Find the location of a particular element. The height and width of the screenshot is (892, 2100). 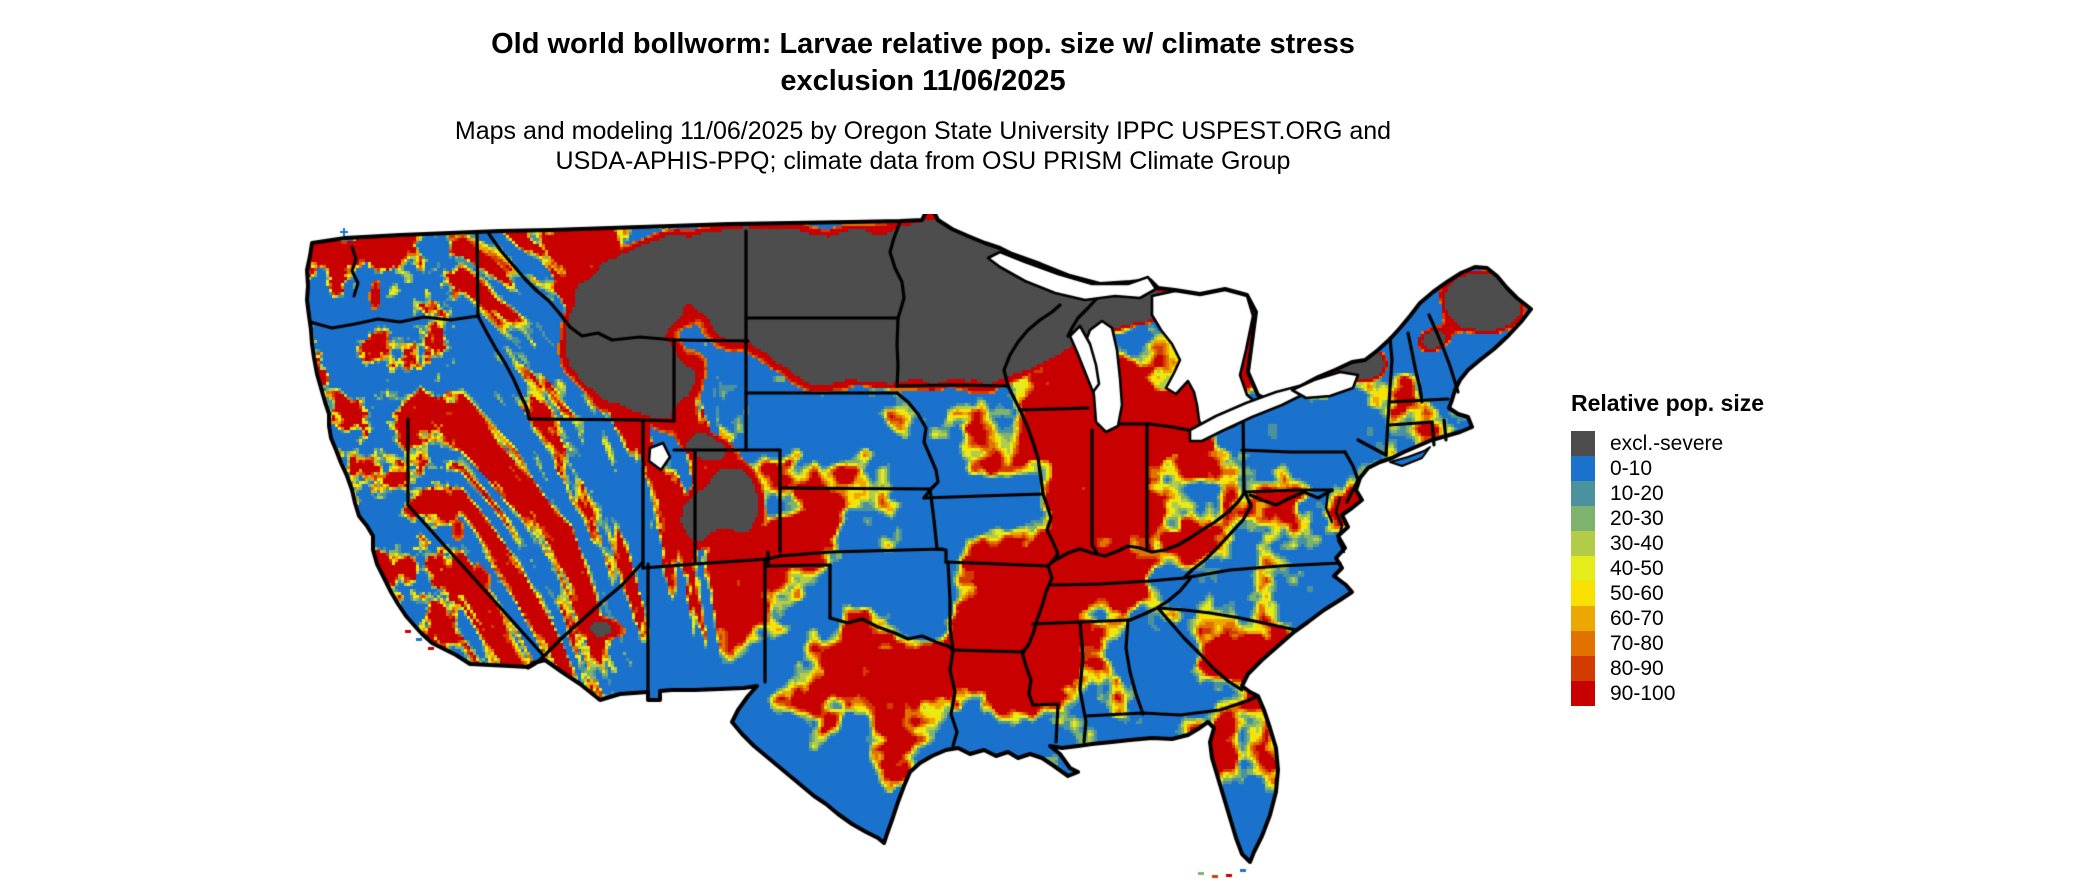

legend-item: 60-70 is located at coordinates (1701, 618).